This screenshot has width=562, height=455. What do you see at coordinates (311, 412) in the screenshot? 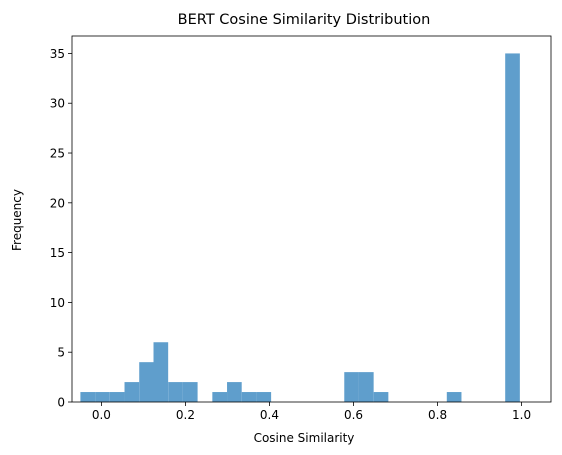
I see `x-axis-ticks: 0.0 0.2 0.4 0.6 0.8 1.0` at bounding box center [311, 412].